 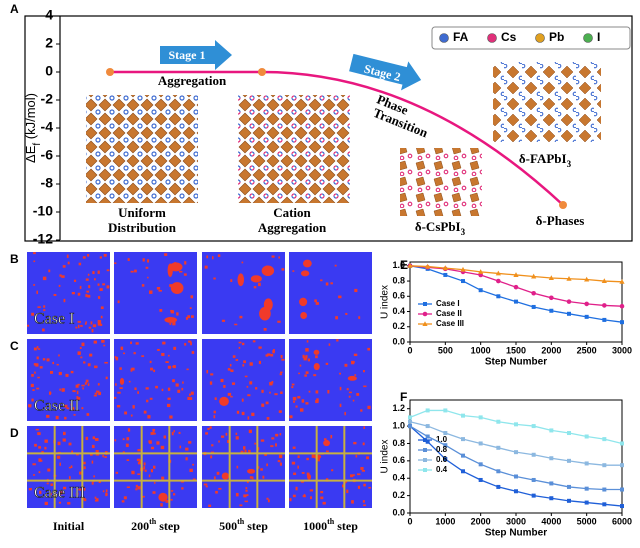 I want to click on x-tick-label: 1000, so click(x=481, y=350).